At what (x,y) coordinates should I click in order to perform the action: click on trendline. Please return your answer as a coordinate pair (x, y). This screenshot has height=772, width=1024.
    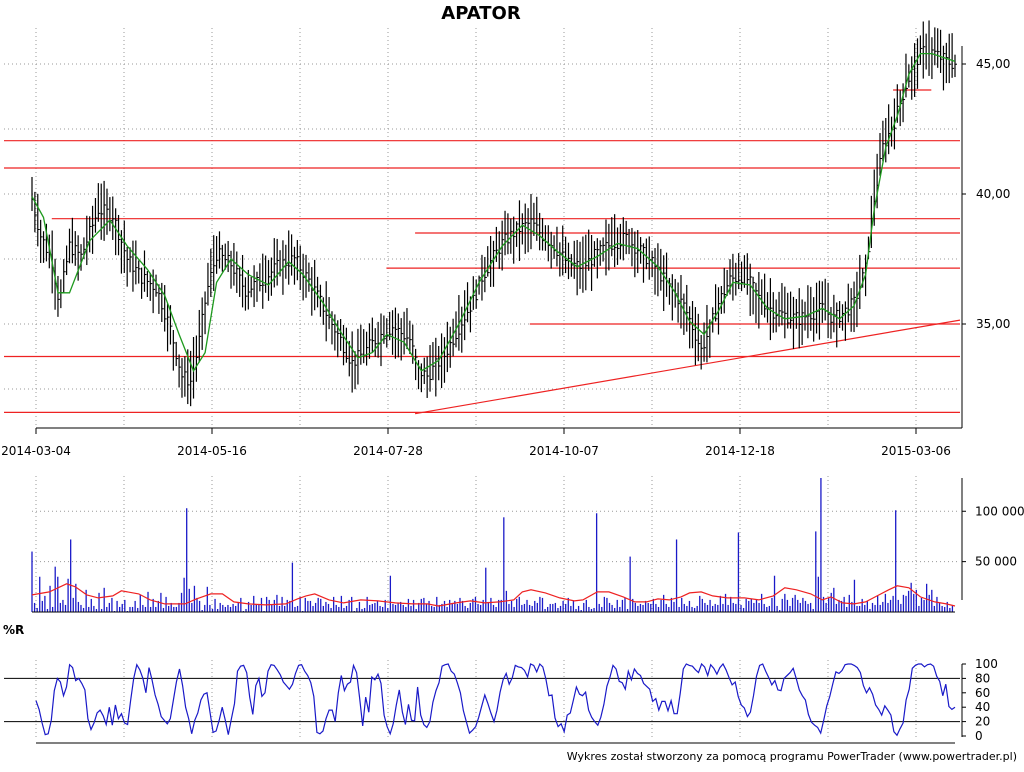
    Looking at the image, I should click on (687, 367).